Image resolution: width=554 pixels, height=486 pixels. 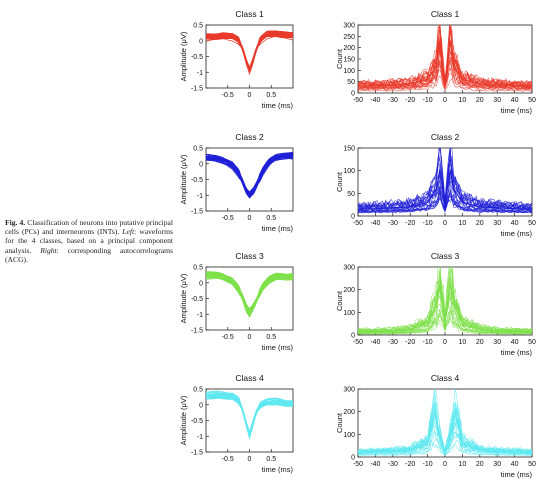 What do you see at coordinates (339, 300) in the screenshot?
I see `panel-5-ylabel: Count` at bounding box center [339, 300].